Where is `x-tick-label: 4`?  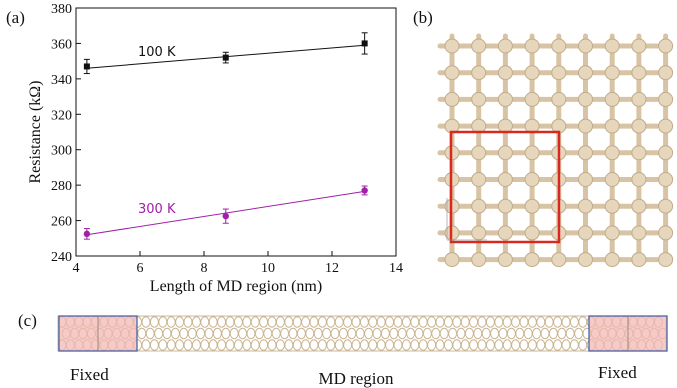 x-tick-label: 4 is located at coordinates (76, 268).